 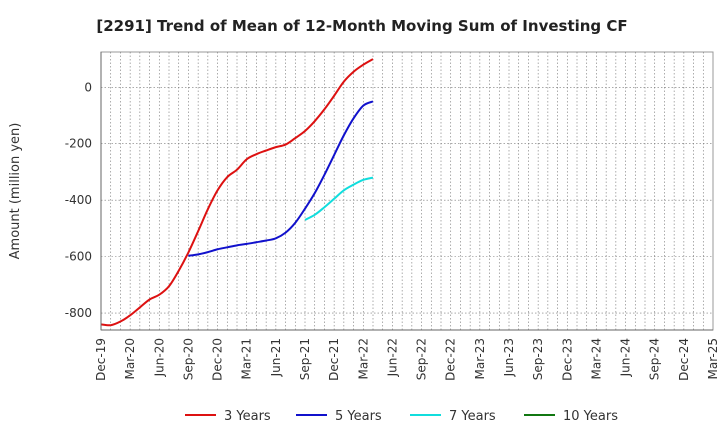 What do you see at coordinates (78, 144) in the screenshot?
I see `y-tick-label: -200` at bounding box center [78, 144].